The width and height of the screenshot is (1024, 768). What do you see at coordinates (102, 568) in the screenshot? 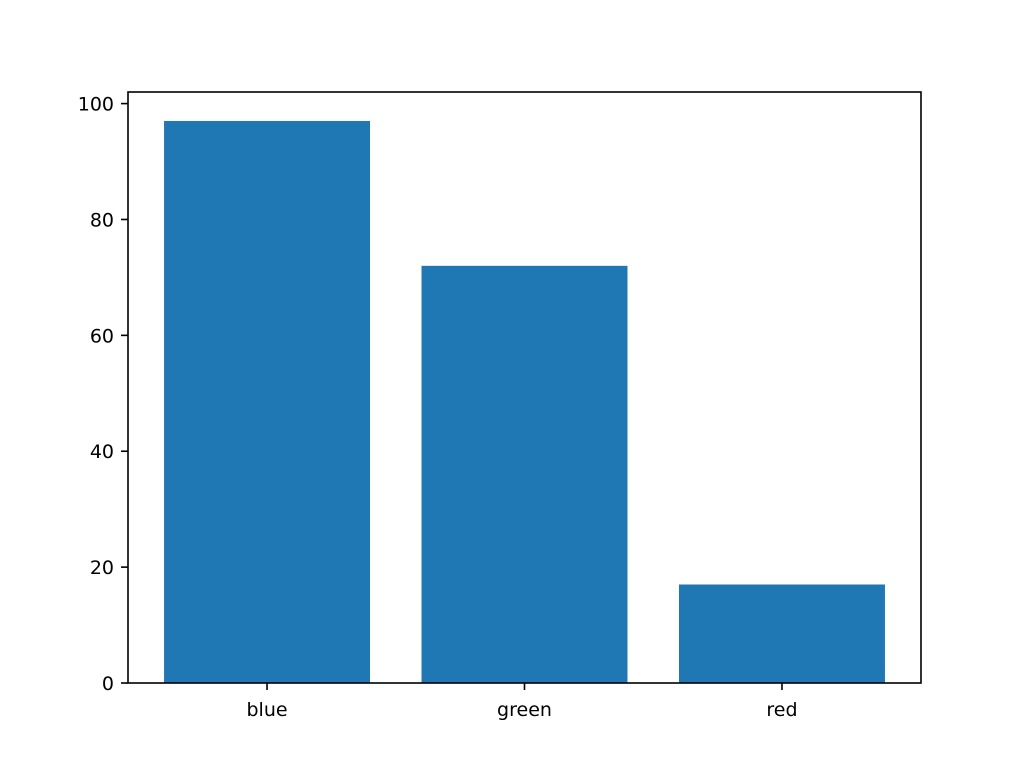
I see `y-tick-label: 20` at bounding box center [102, 568].